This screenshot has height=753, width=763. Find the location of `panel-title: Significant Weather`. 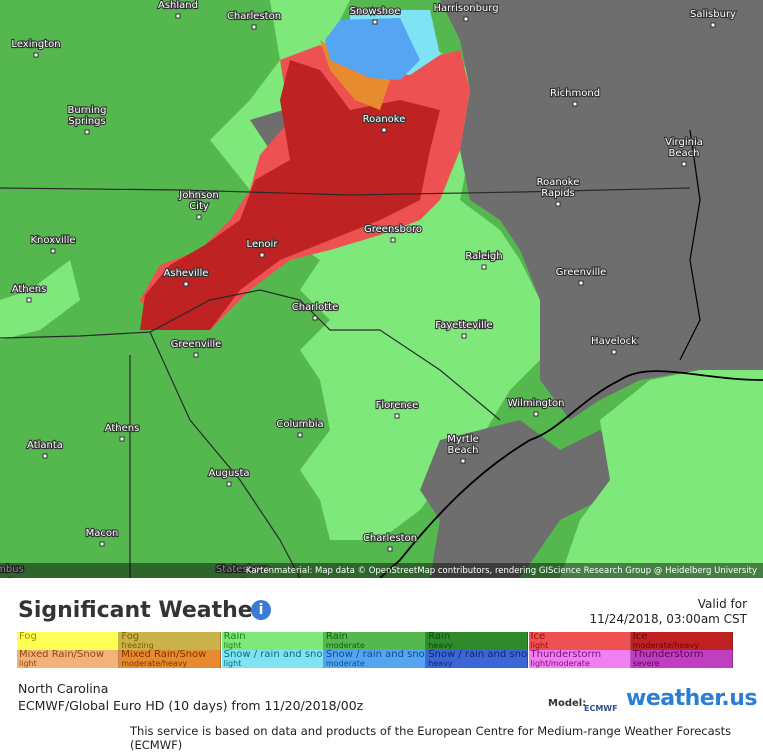

panel-title: Significant Weather is located at coordinates (141, 610).